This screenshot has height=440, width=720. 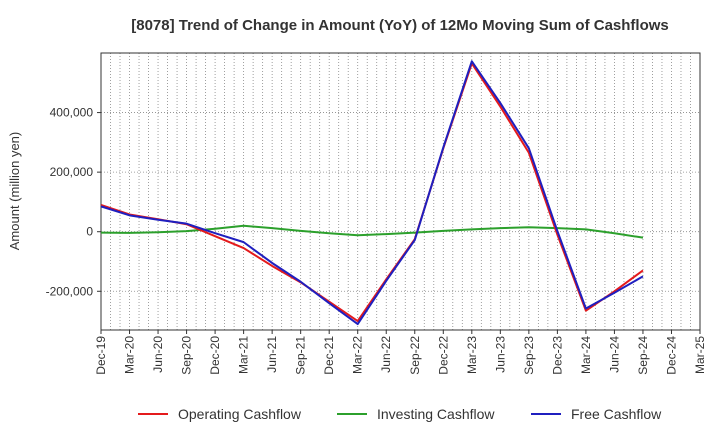 I want to click on x-tick-label: Dec-22, so click(x=443, y=355).